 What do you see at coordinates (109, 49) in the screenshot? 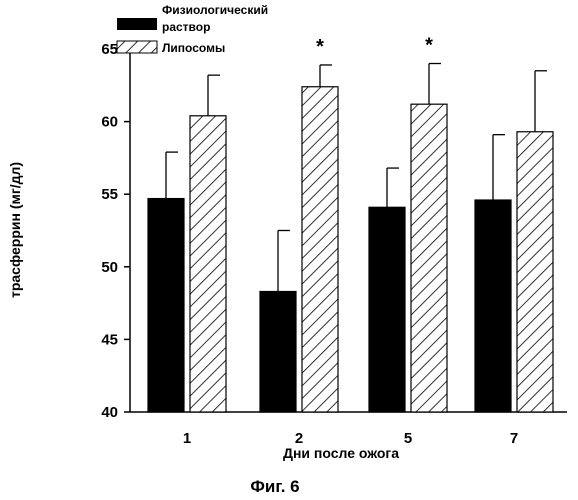
I see `y-tick-label: 65` at bounding box center [109, 49].